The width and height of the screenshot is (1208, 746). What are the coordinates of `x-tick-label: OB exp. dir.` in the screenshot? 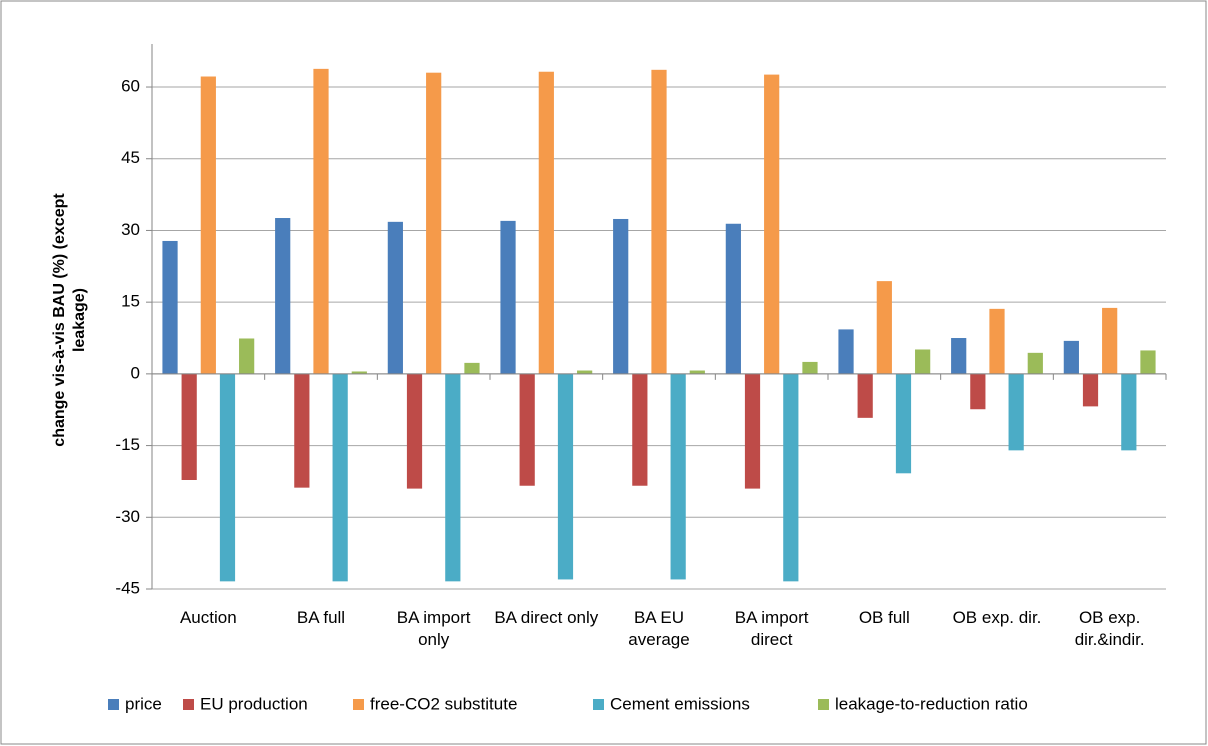 It's located at (997, 617).